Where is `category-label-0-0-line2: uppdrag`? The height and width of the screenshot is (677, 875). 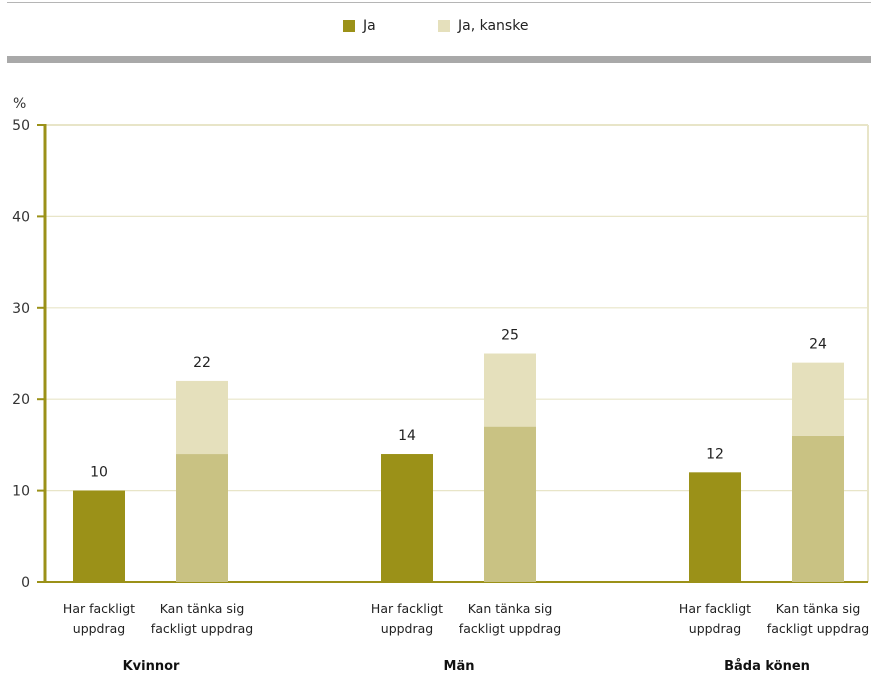
category-label-0-0-line2: uppdrag is located at coordinates (99, 628).